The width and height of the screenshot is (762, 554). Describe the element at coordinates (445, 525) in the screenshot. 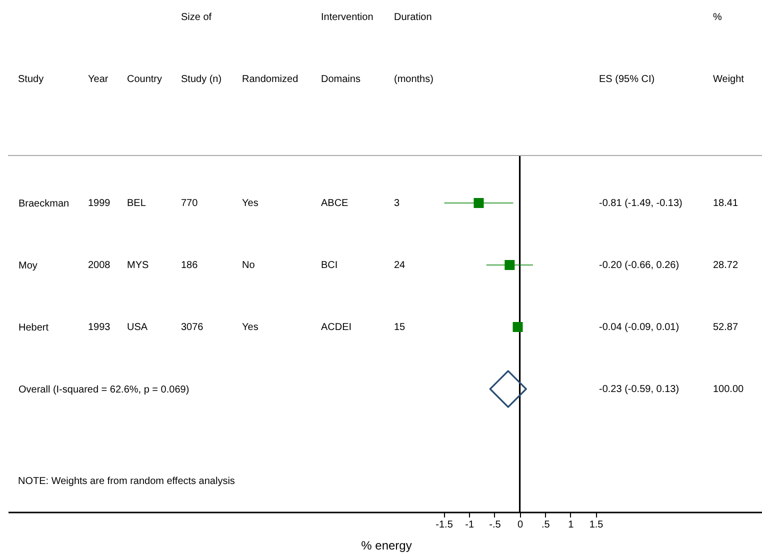

I see `x-tick-label: -1.5` at that location.